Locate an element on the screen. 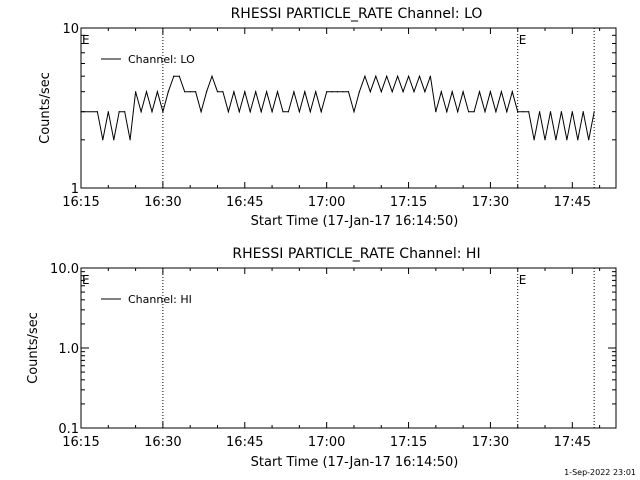  series-line is located at coordinates (338, 107).